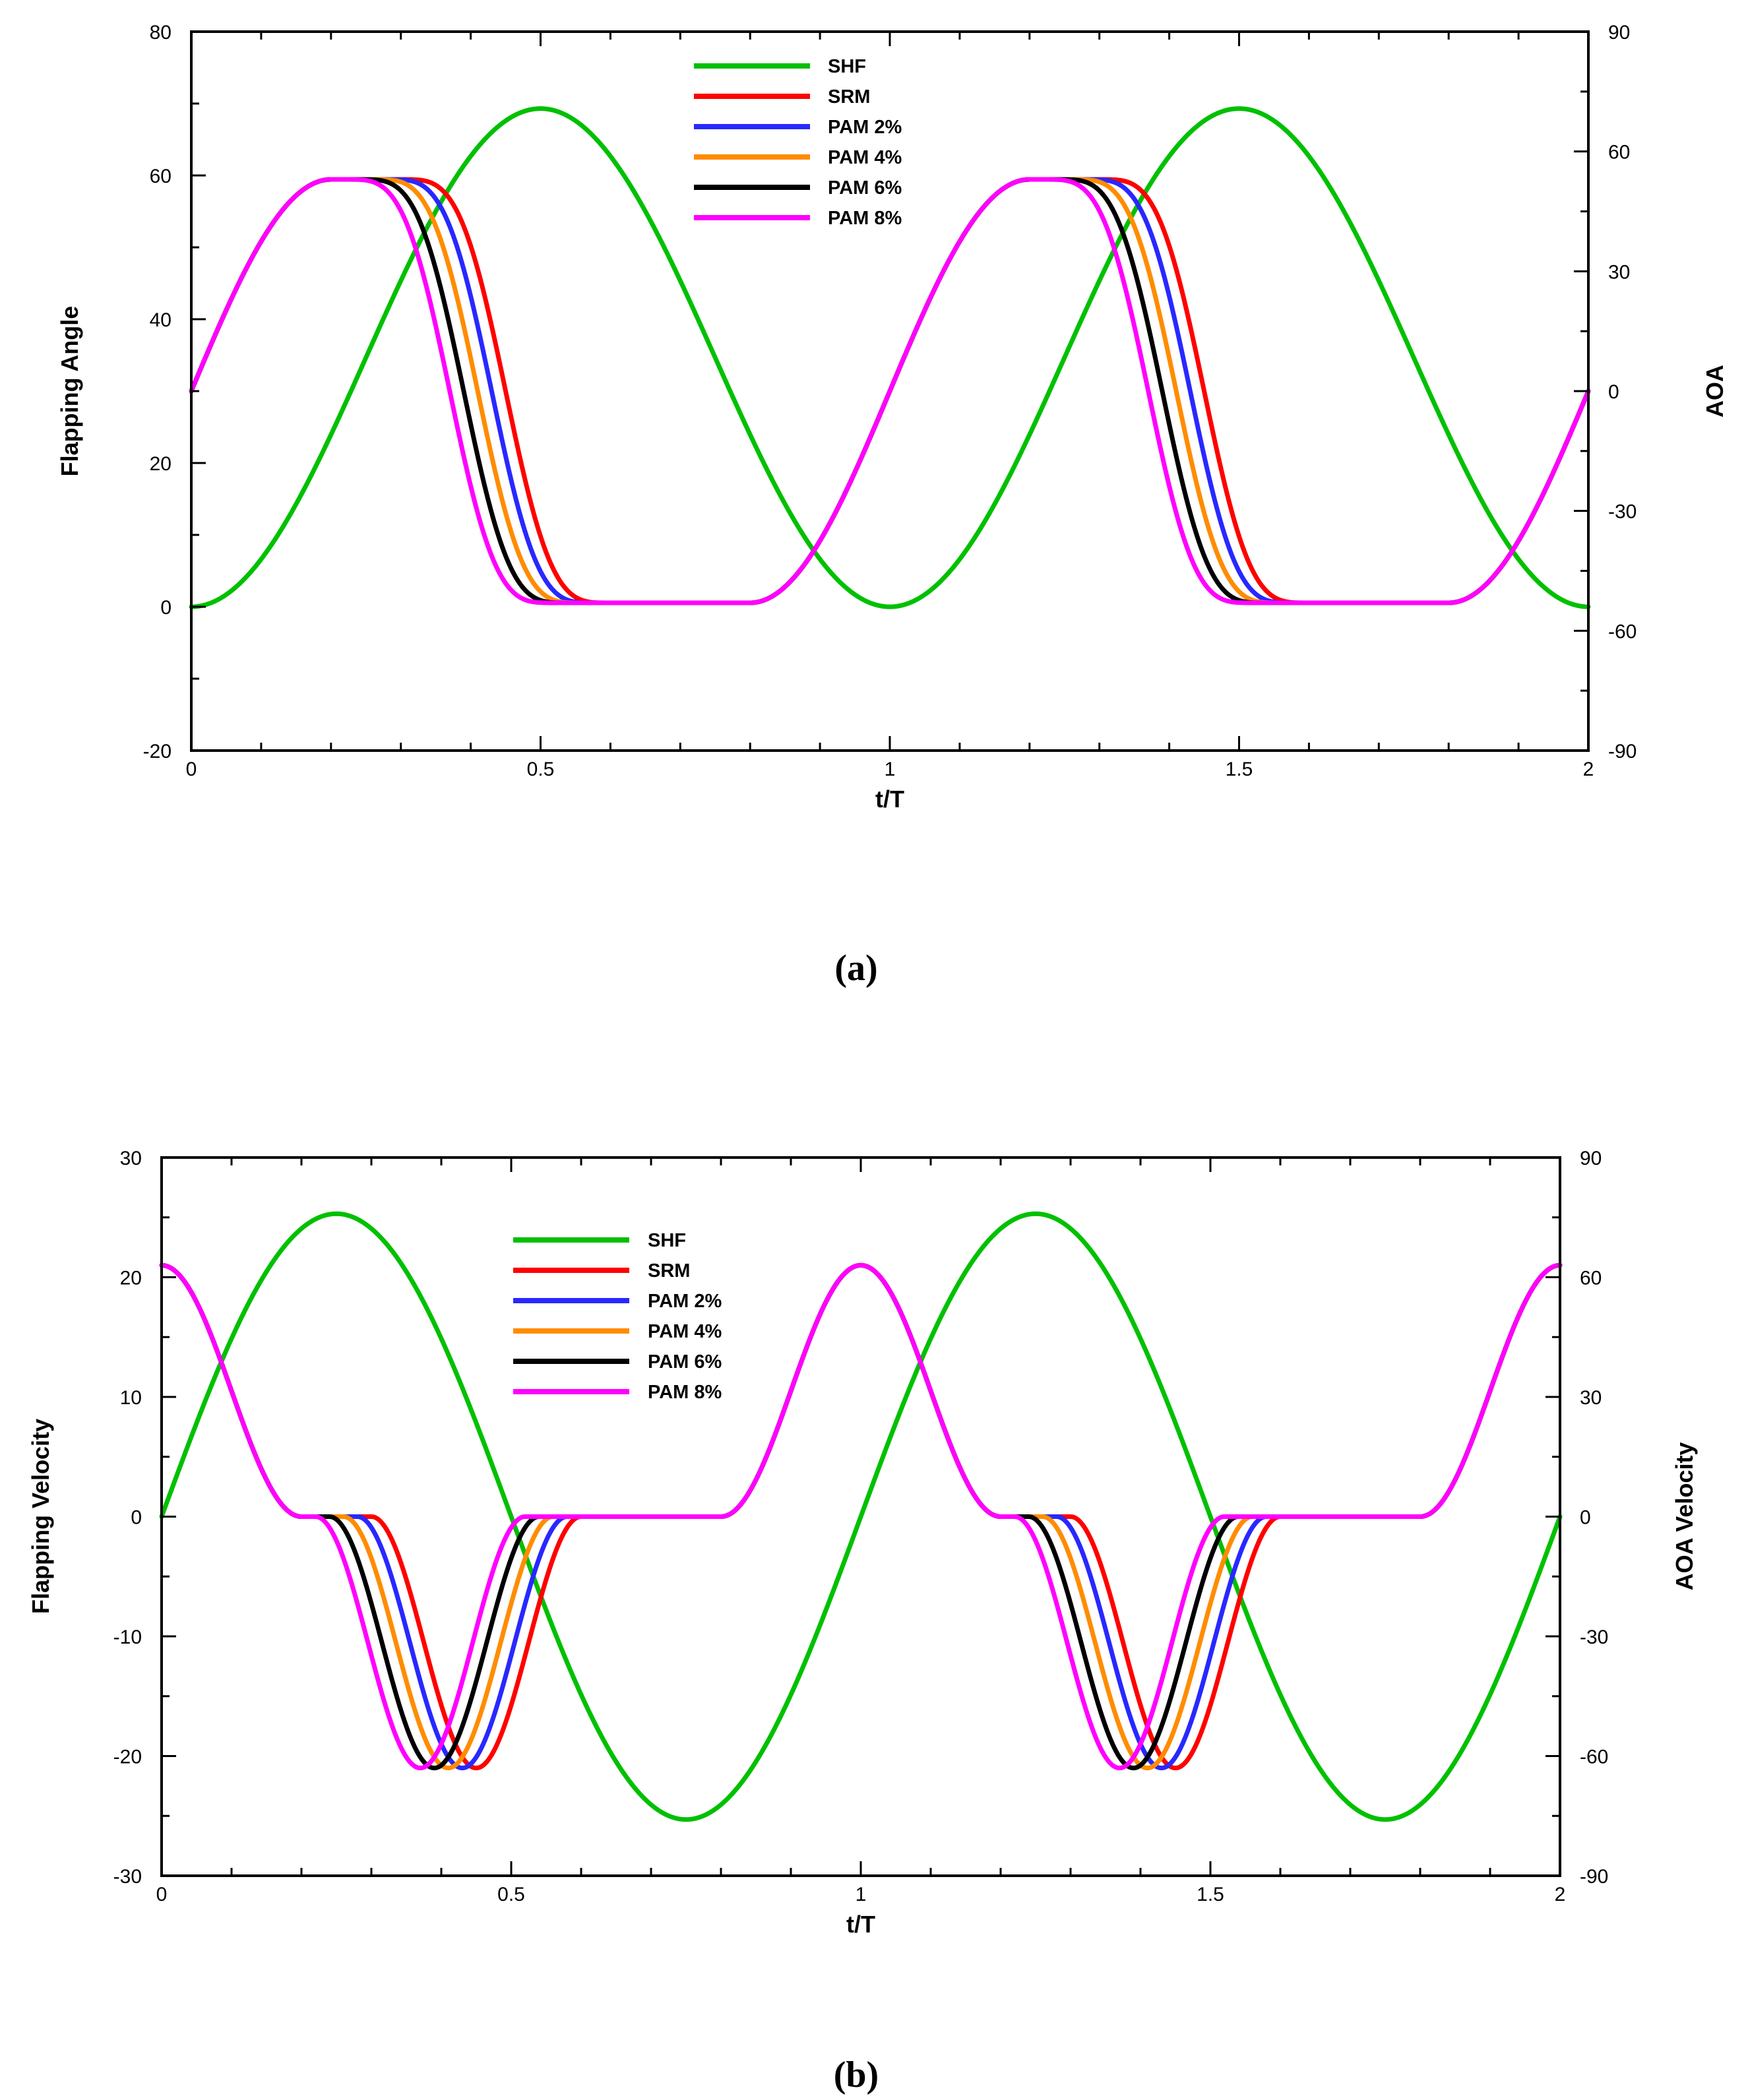 Image resolution: width=1748 pixels, height=2100 pixels. What do you see at coordinates (617, 1301) in the screenshot?
I see `panel-b-legend-item-pam-2pct: PAM 2%` at bounding box center [617, 1301].